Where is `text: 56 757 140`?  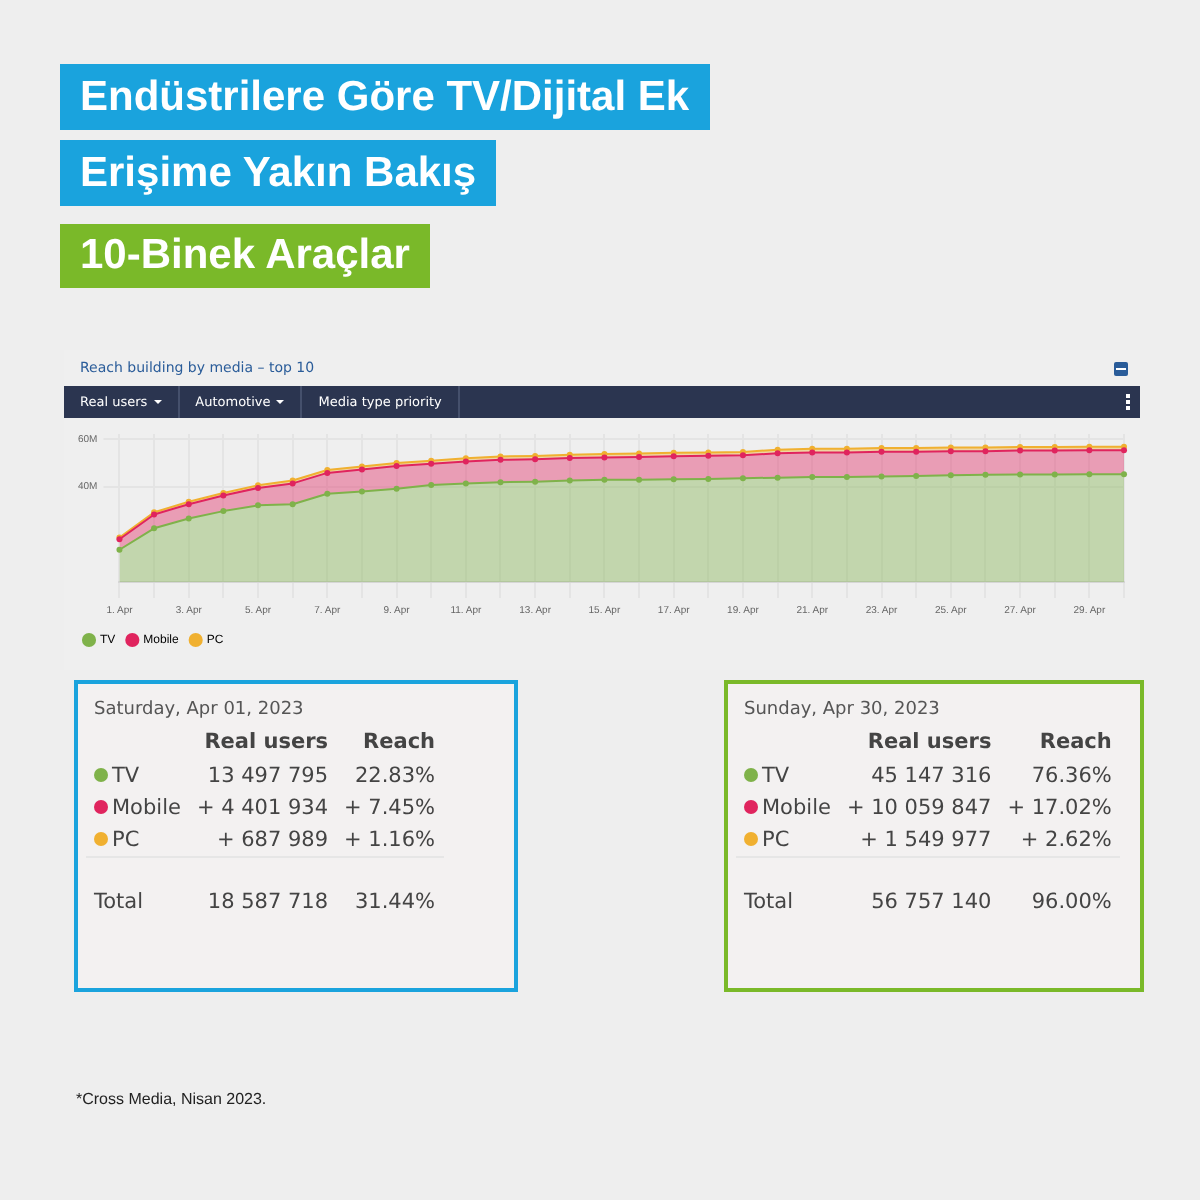 text: 56 757 140 is located at coordinates (919, 887).